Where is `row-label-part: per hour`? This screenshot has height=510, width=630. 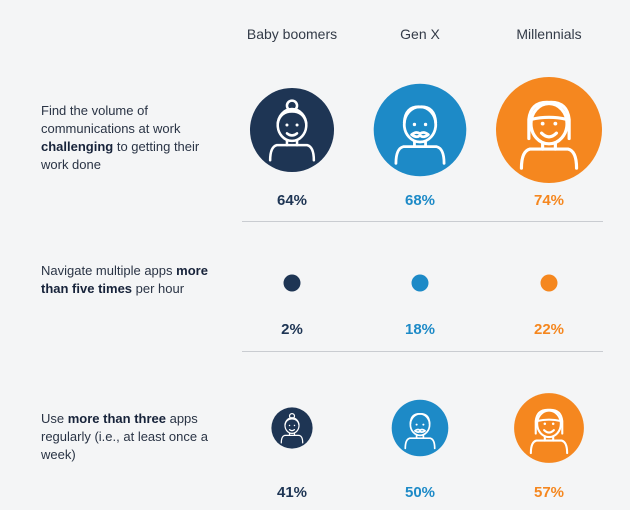 row-label-part: per hour is located at coordinates (158, 288).